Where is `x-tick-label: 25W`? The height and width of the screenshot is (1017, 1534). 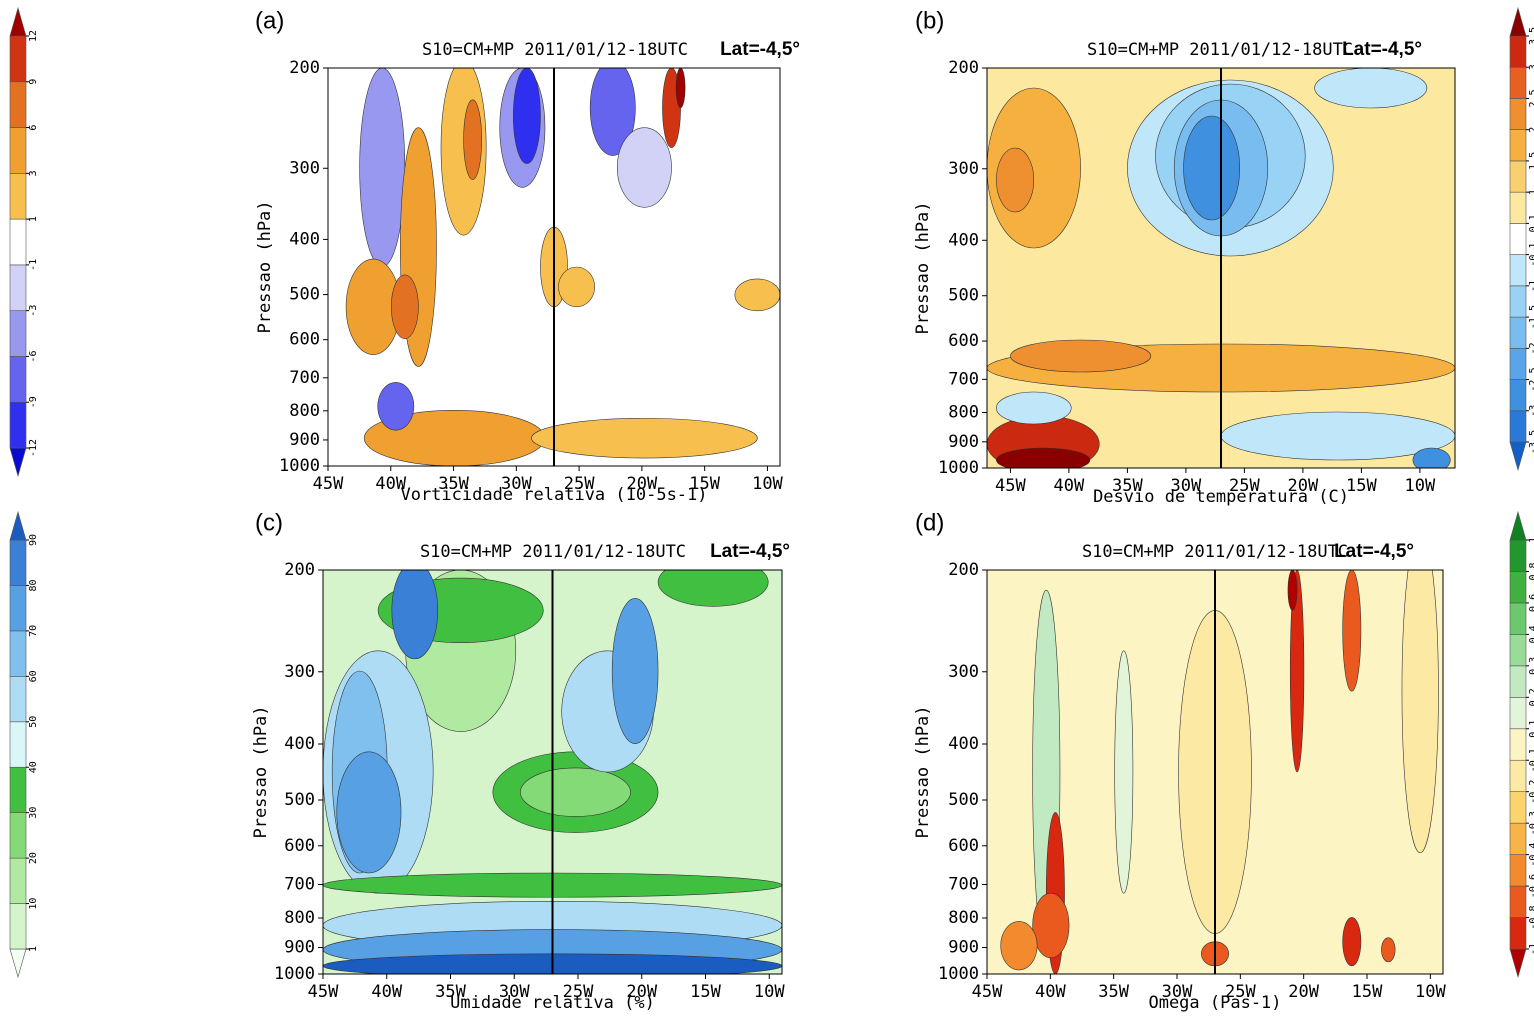 x-tick-label: 25W is located at coordinates (579, 484).